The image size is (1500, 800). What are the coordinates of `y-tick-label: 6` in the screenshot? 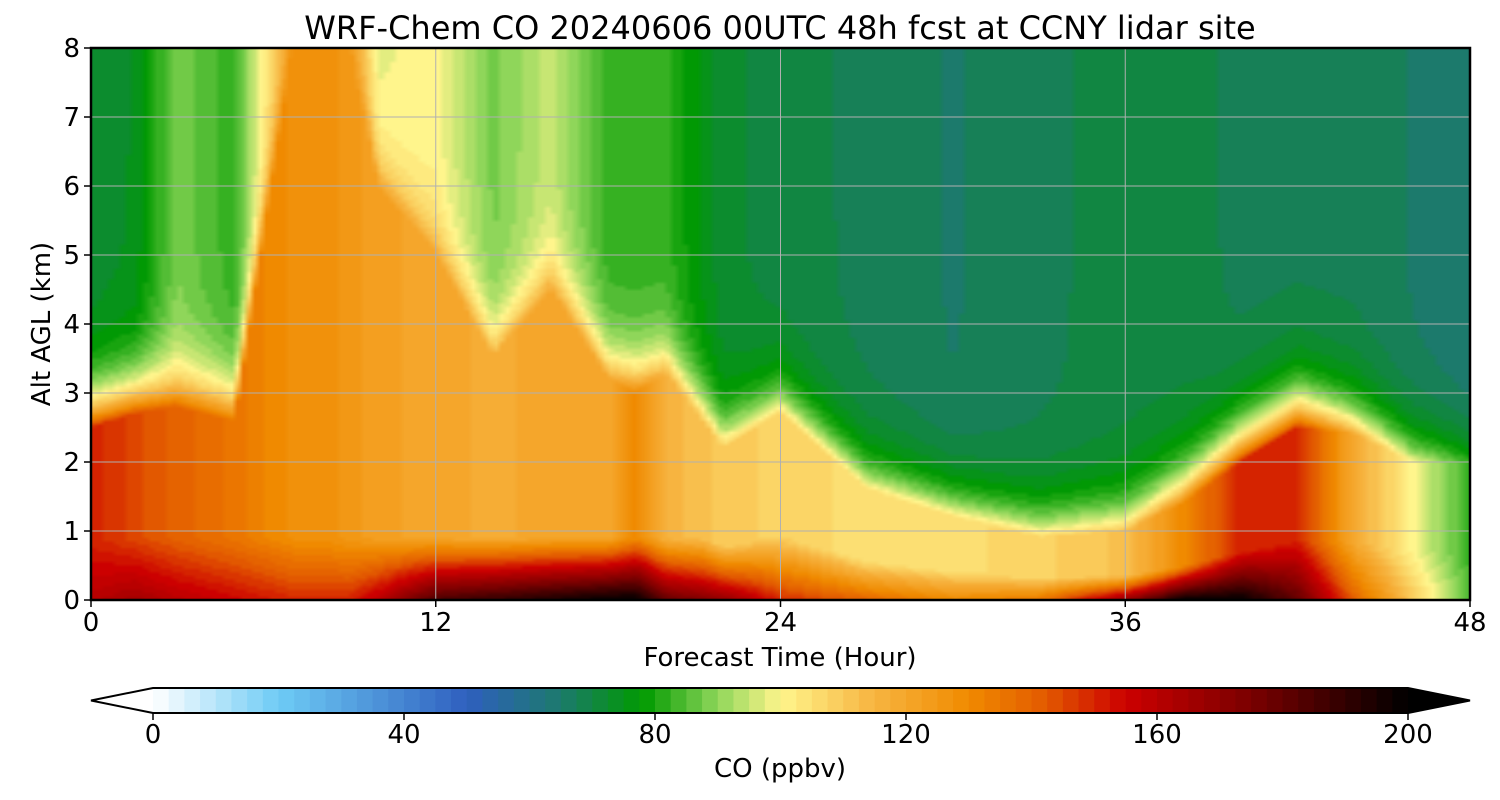 It's located at (71, 187).